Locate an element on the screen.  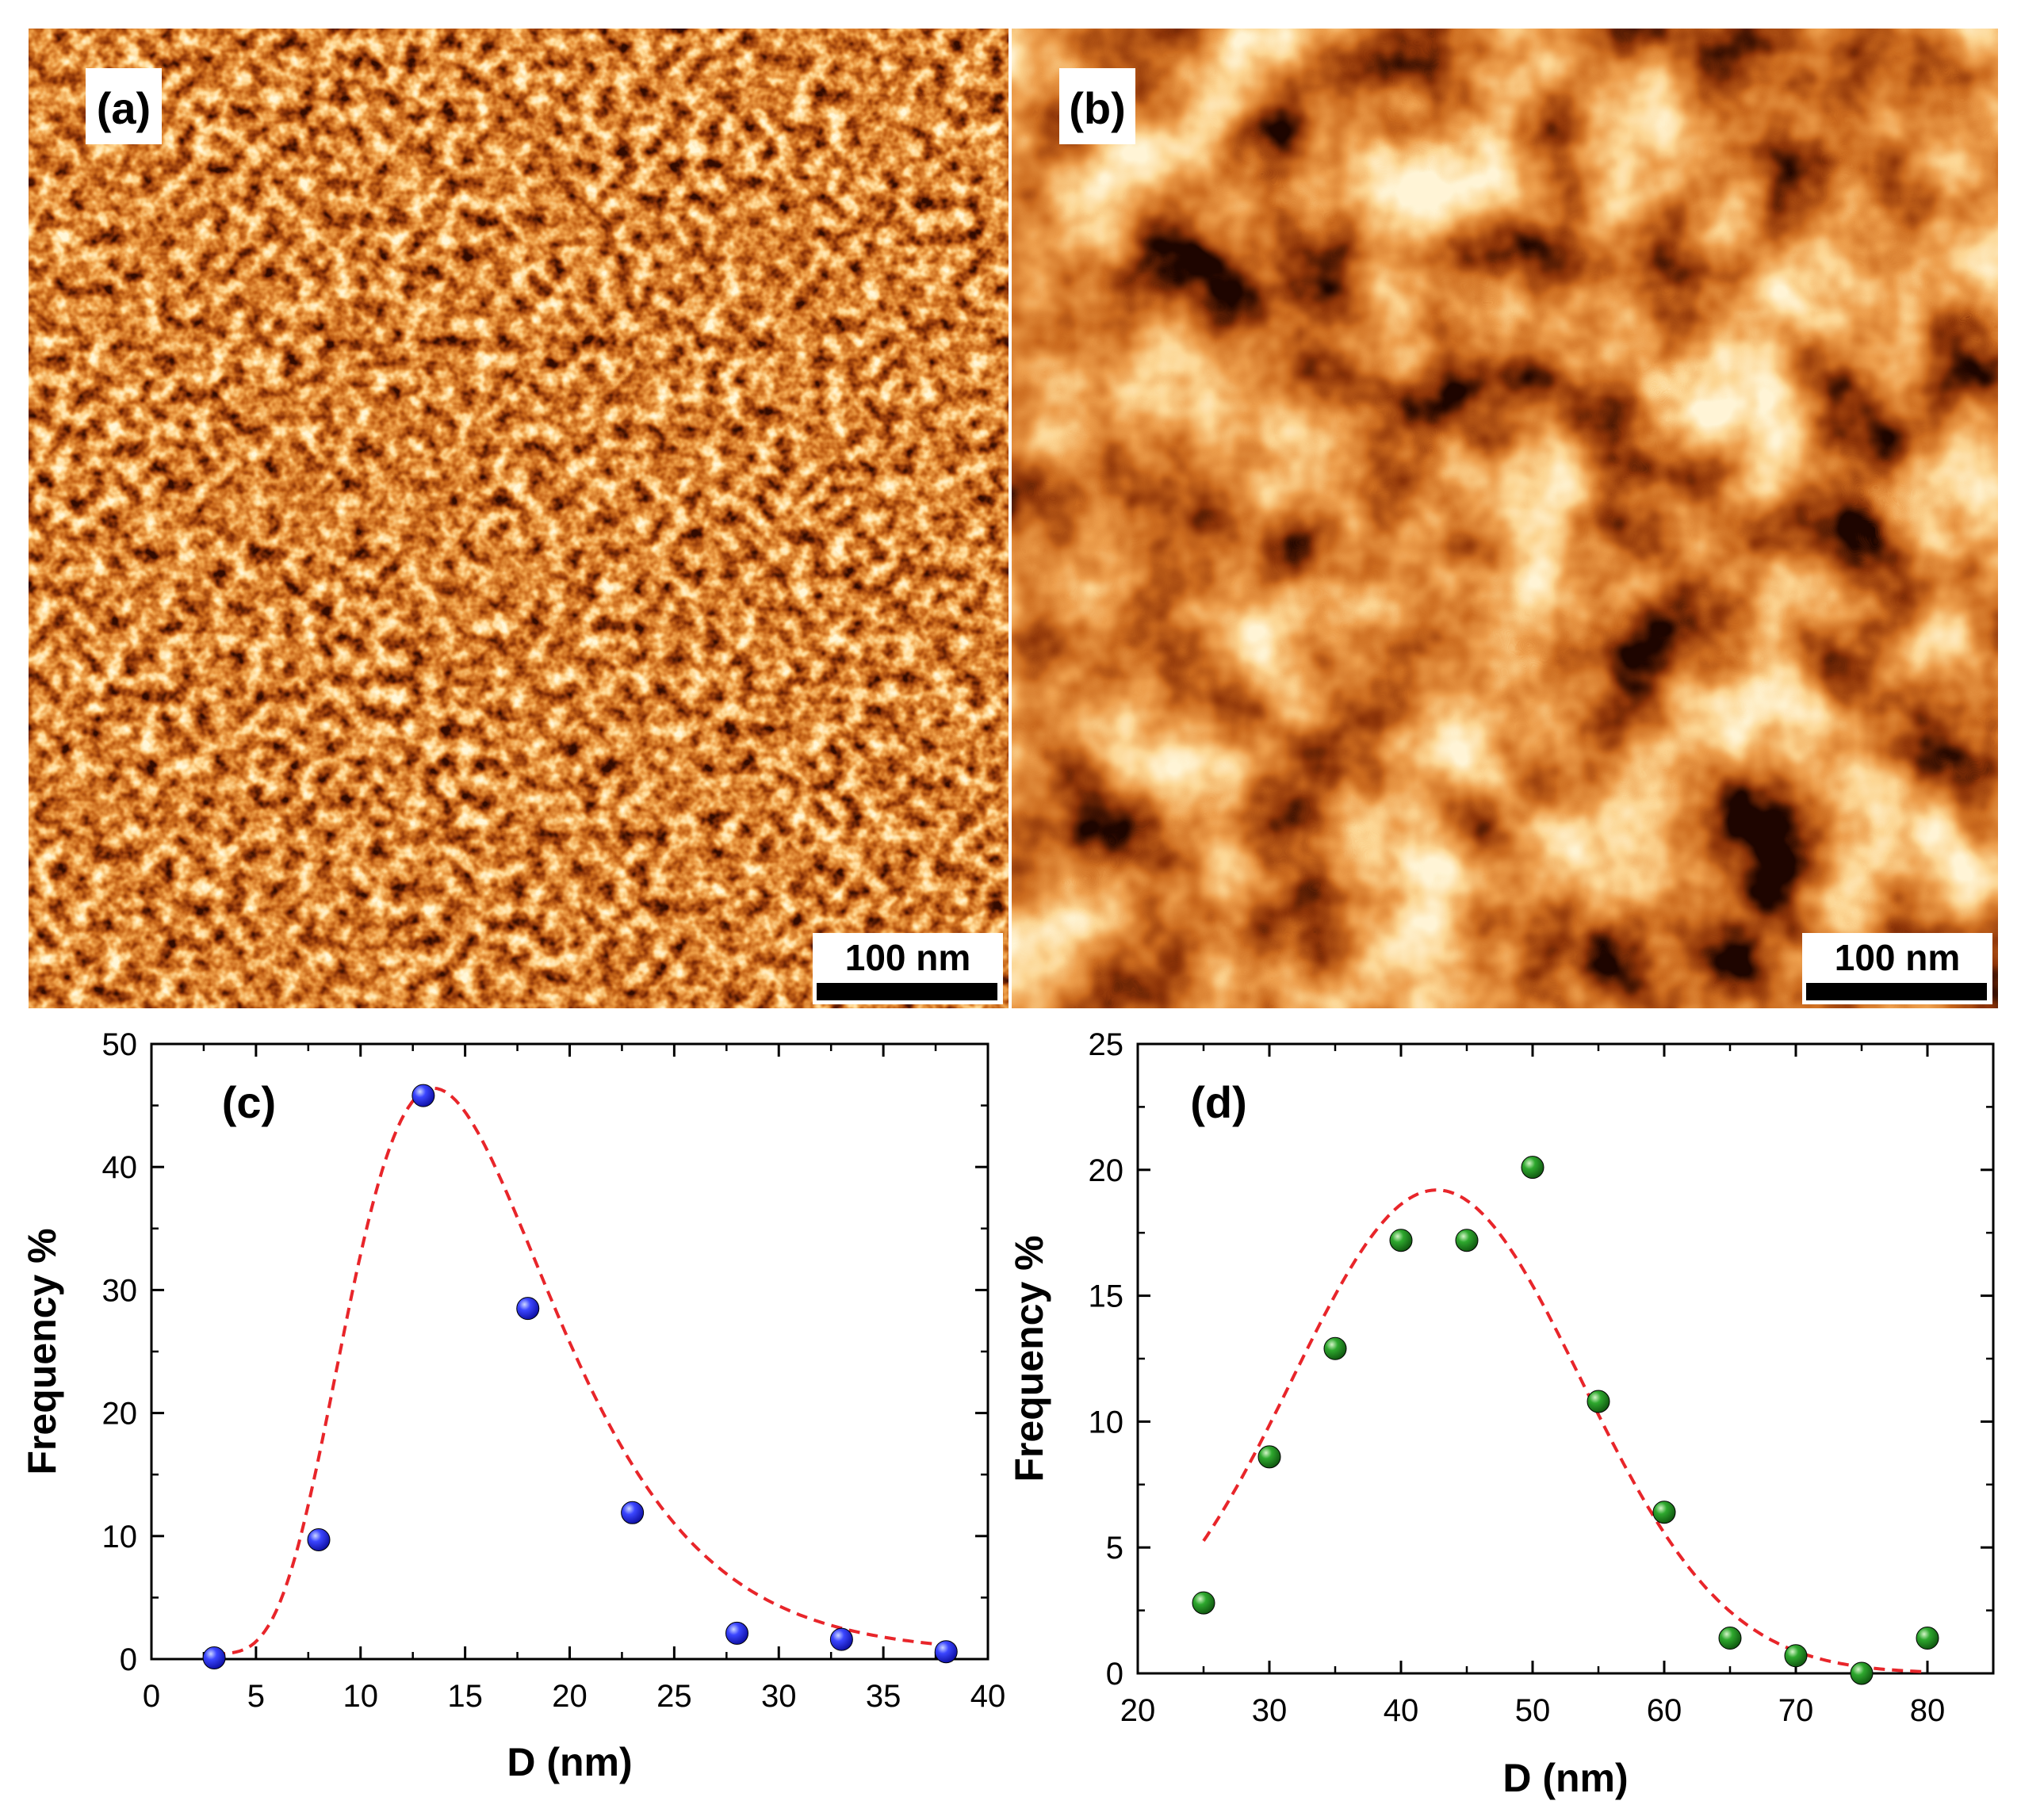
y-tick-label: 40 is located at coordinates (120, 1167).